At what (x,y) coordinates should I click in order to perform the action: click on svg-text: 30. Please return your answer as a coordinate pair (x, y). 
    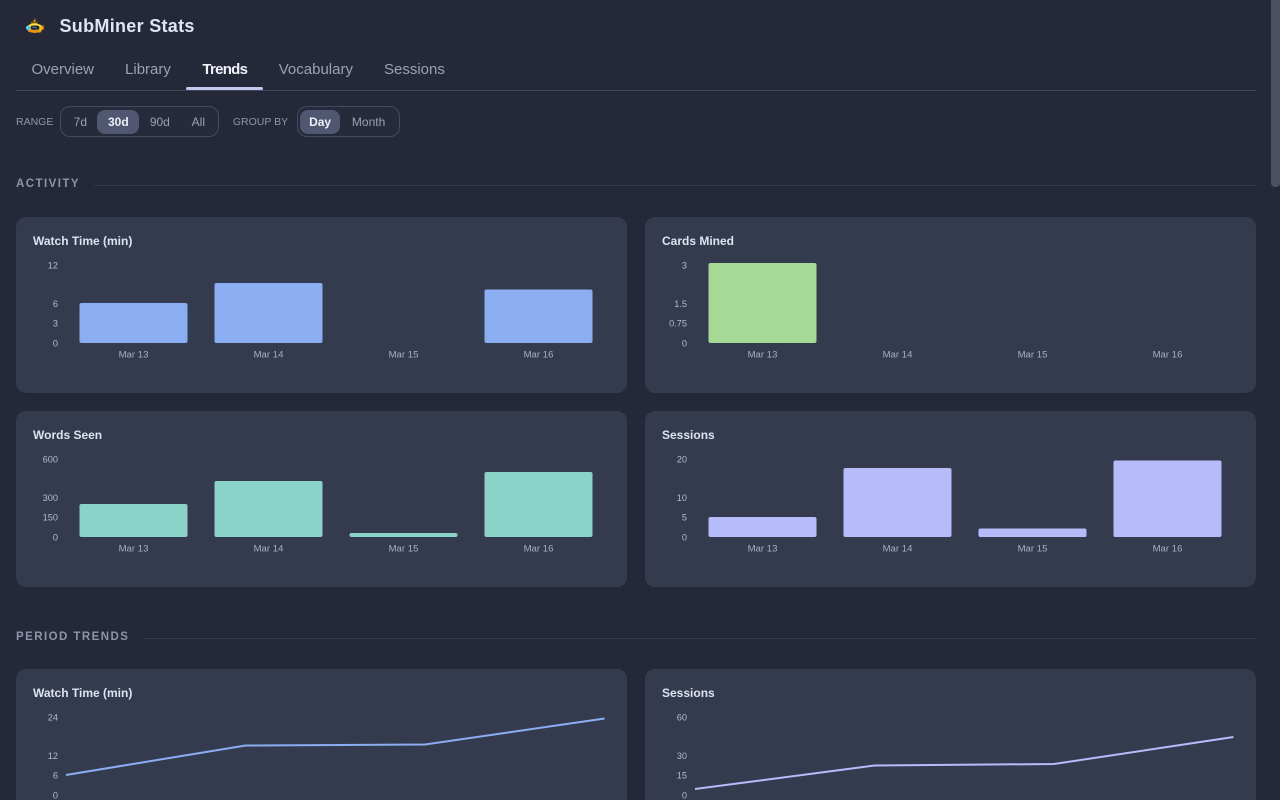
    Looking at the image, I should click on (682, 755).